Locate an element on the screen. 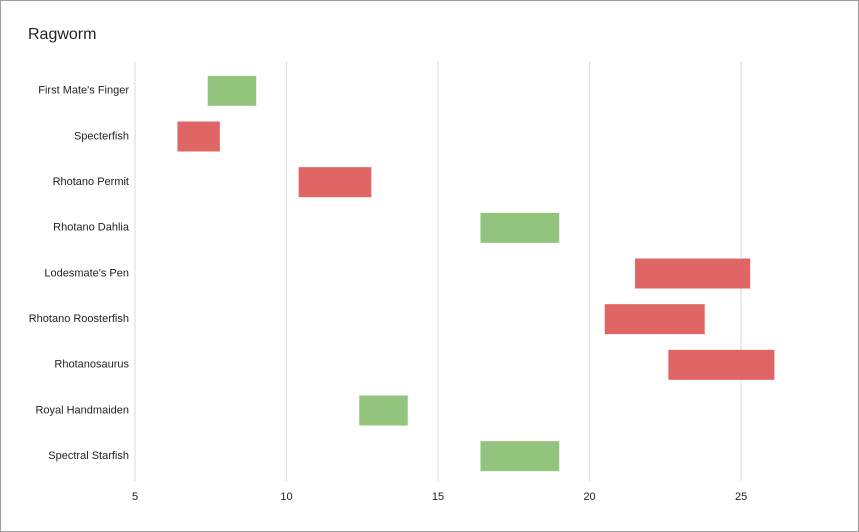 This screenshot has width=859, height=532. x-tick-label: 10 is located at coordinates (286, 497).